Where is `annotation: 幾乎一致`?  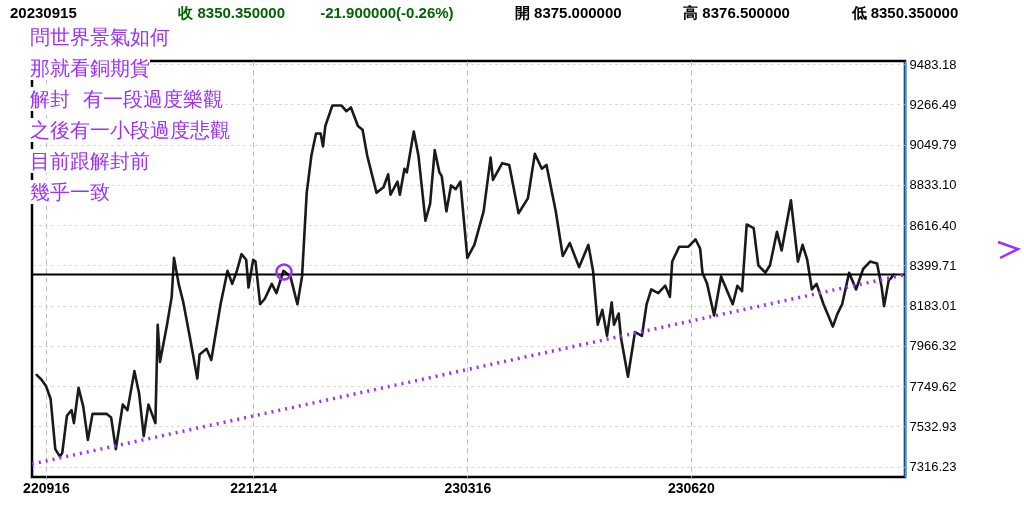
annotation: 幾乎一致 is located at coordinates (70, 192).